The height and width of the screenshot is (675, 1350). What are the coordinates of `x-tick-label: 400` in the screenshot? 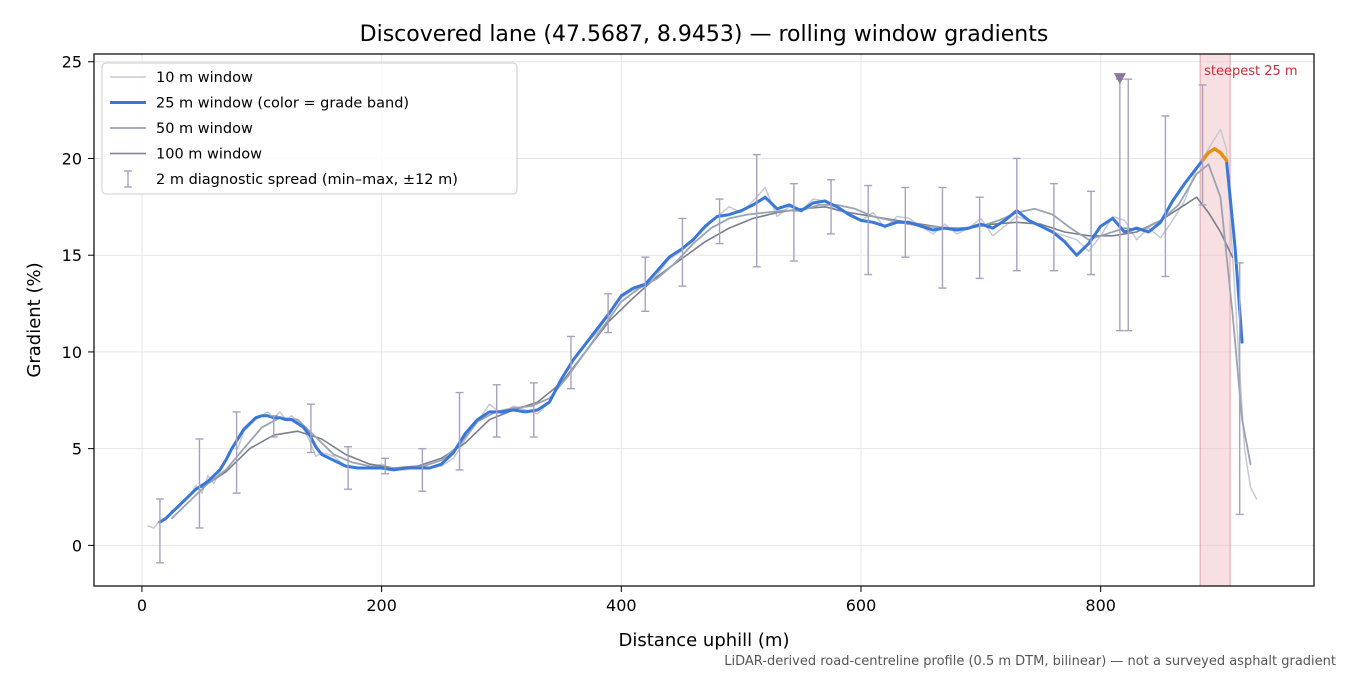 It's located at (621, 605).